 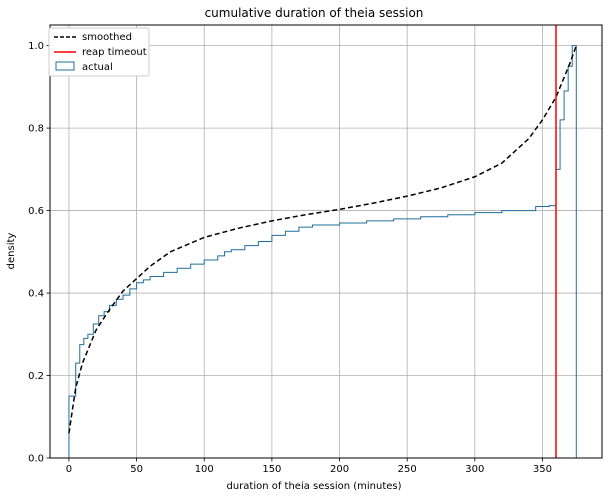 What do you see at coordinates (407, 469) in the screenshot?
I see `x-tick-label: 250` at bounding box center [407, 469].